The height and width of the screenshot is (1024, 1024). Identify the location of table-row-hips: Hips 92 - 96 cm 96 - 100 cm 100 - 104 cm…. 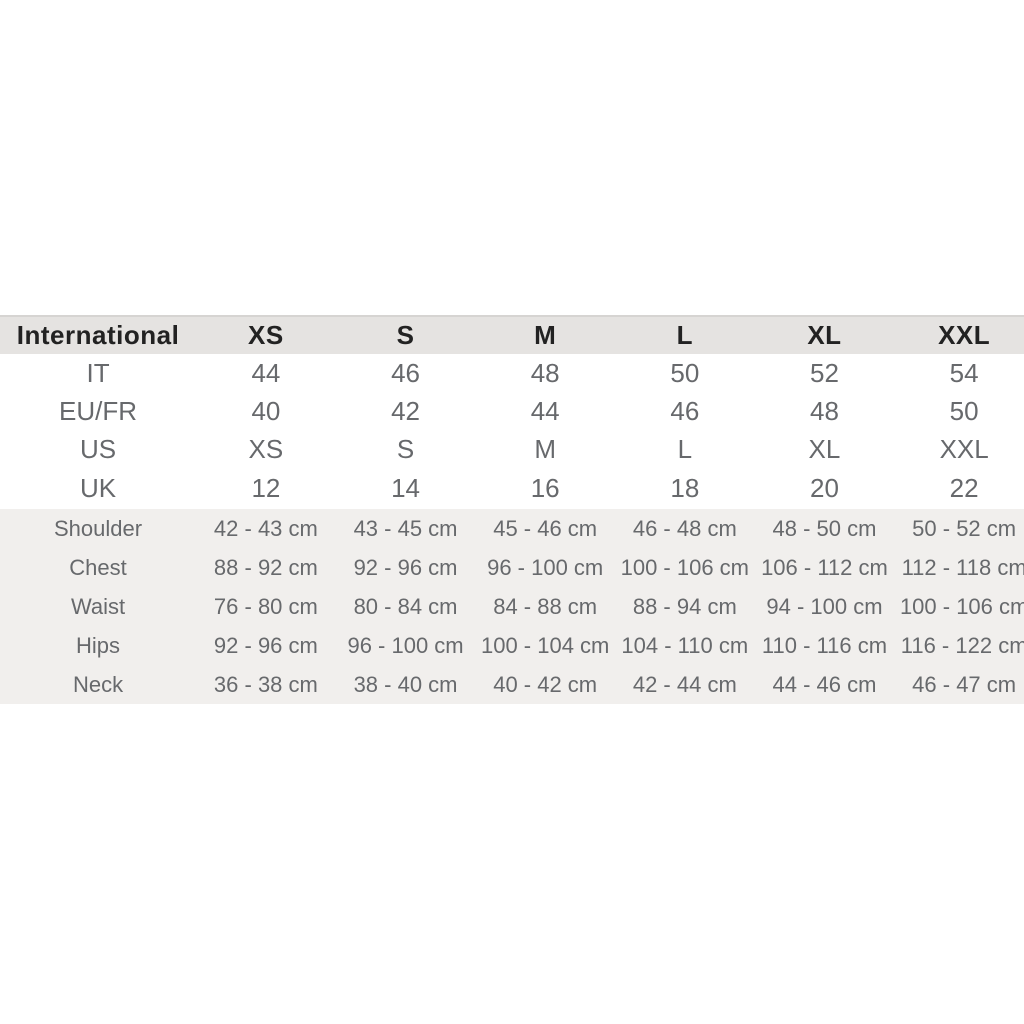
(512, 645).